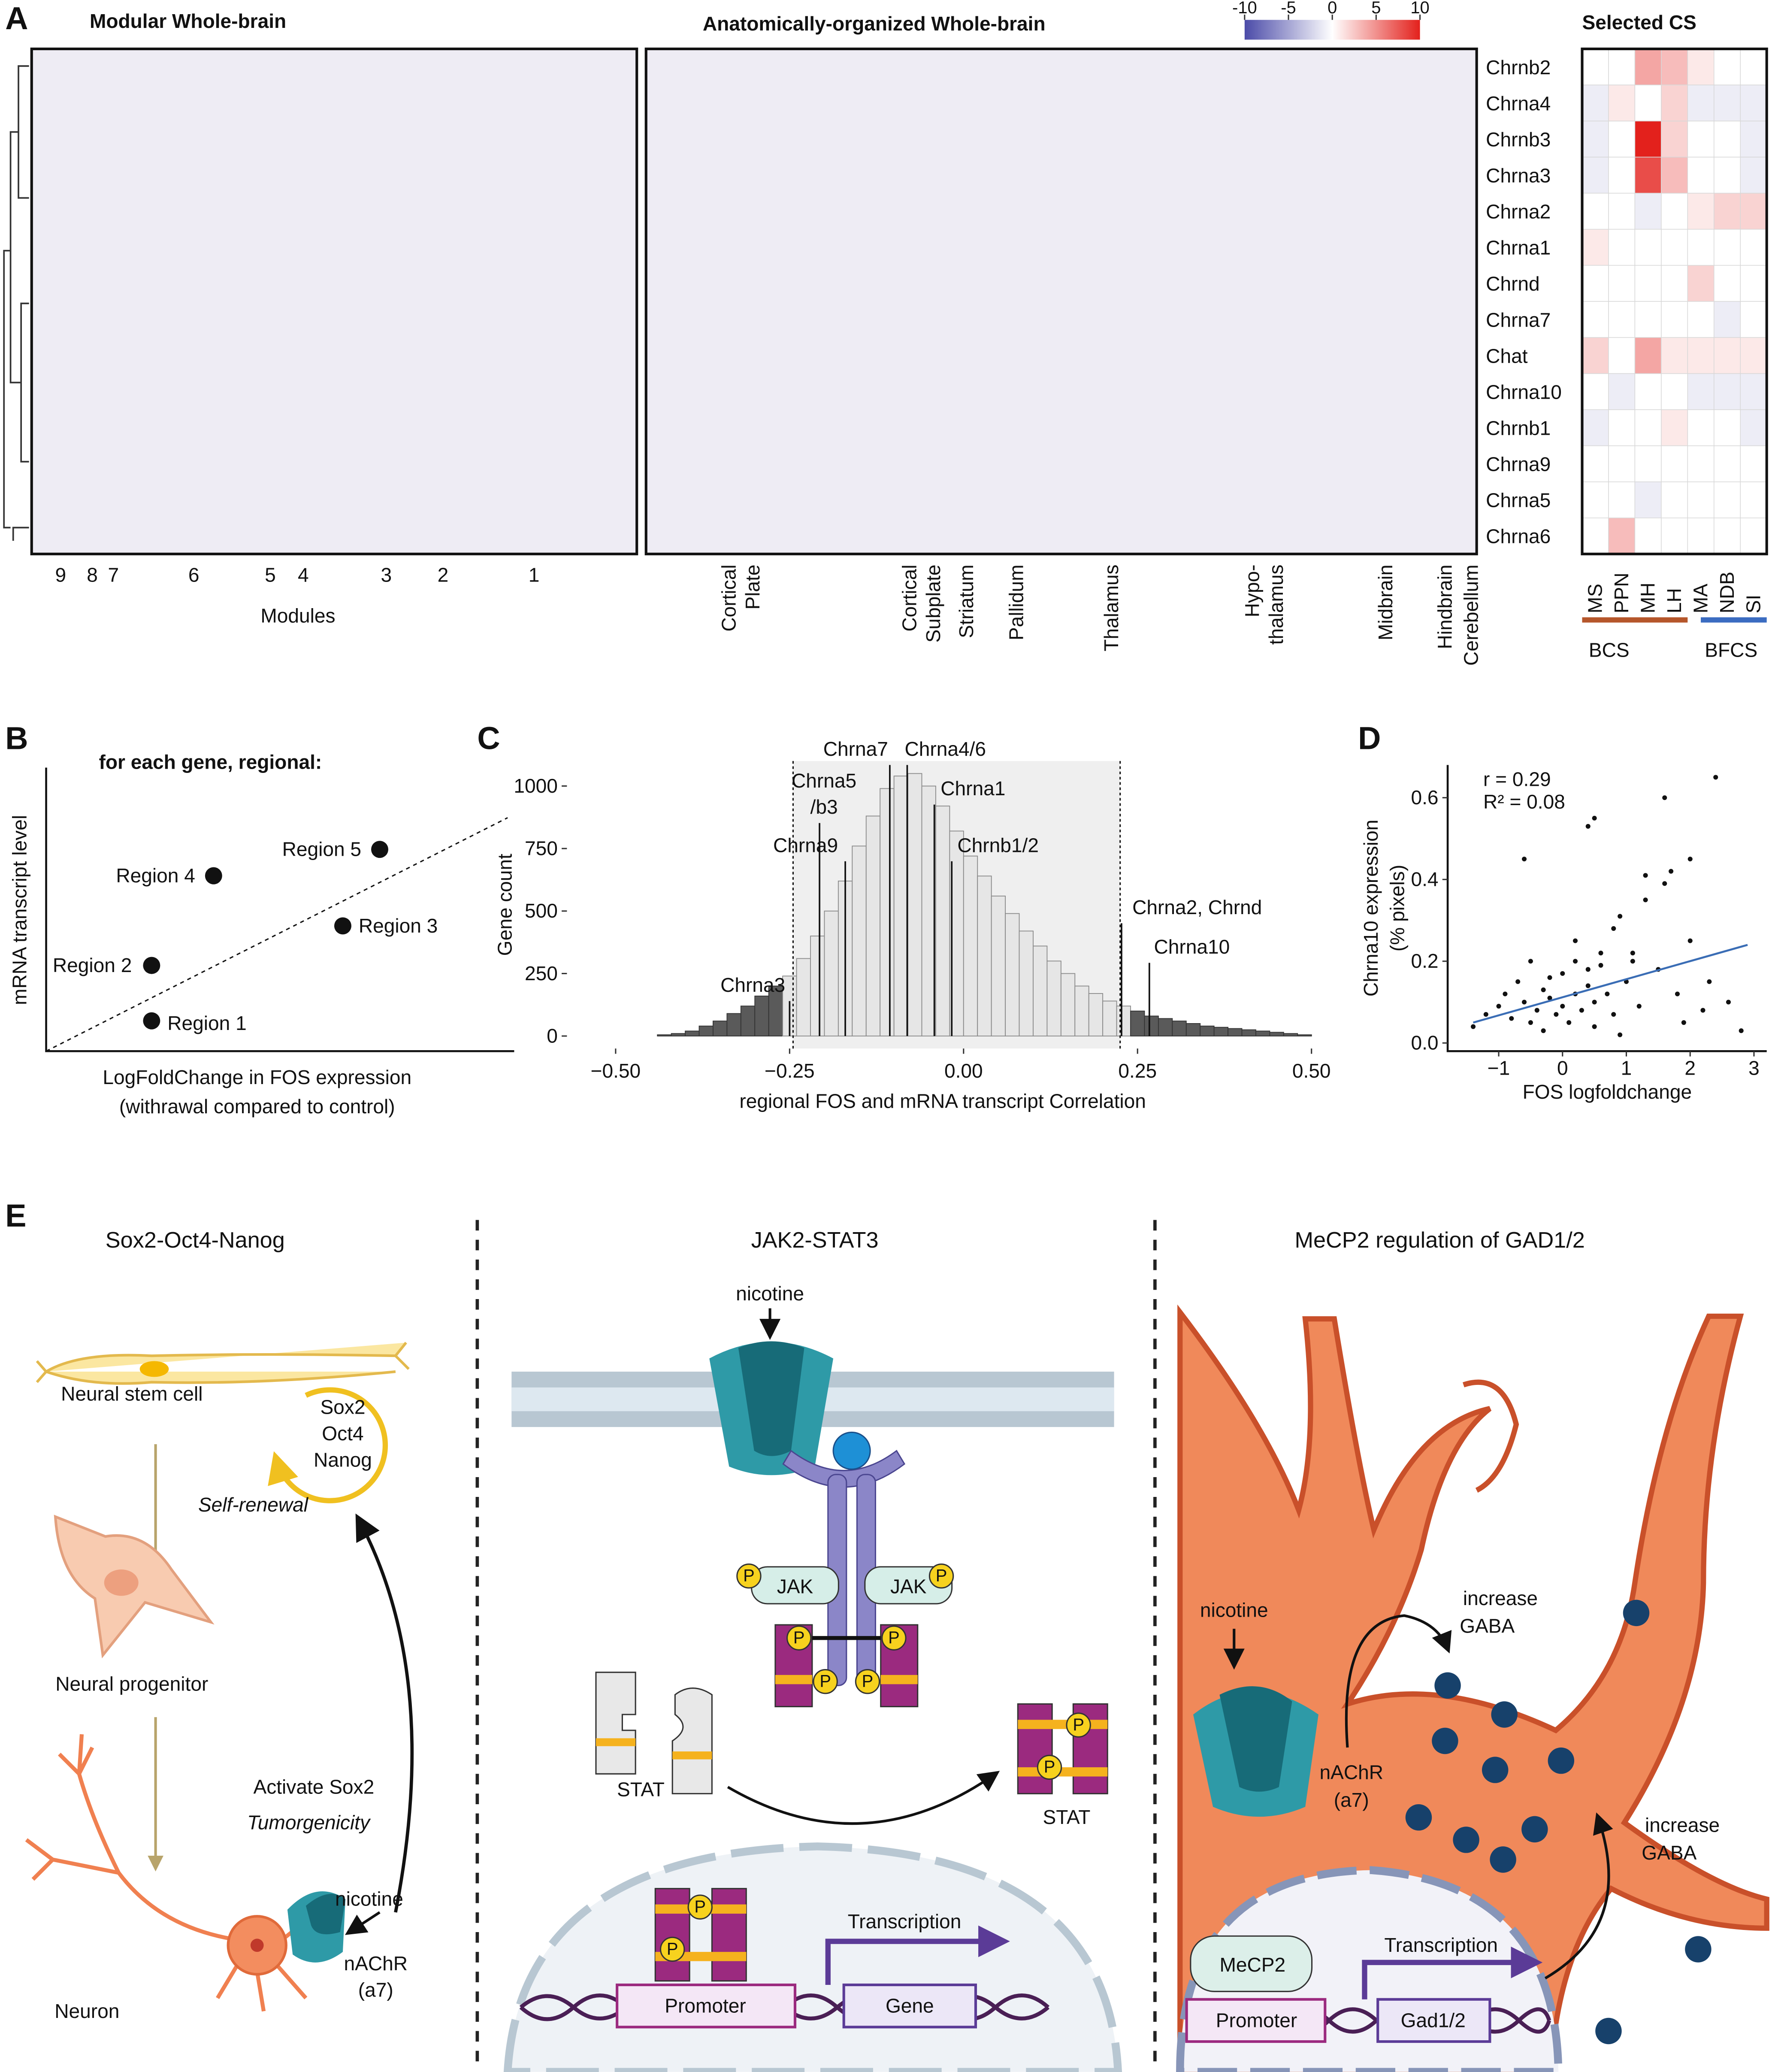 The height and width of the screenshot is (2072, 1772). Describe the element at coordinates (398, 926) in the screenshot. I see `point-label: Region 3` at that location.